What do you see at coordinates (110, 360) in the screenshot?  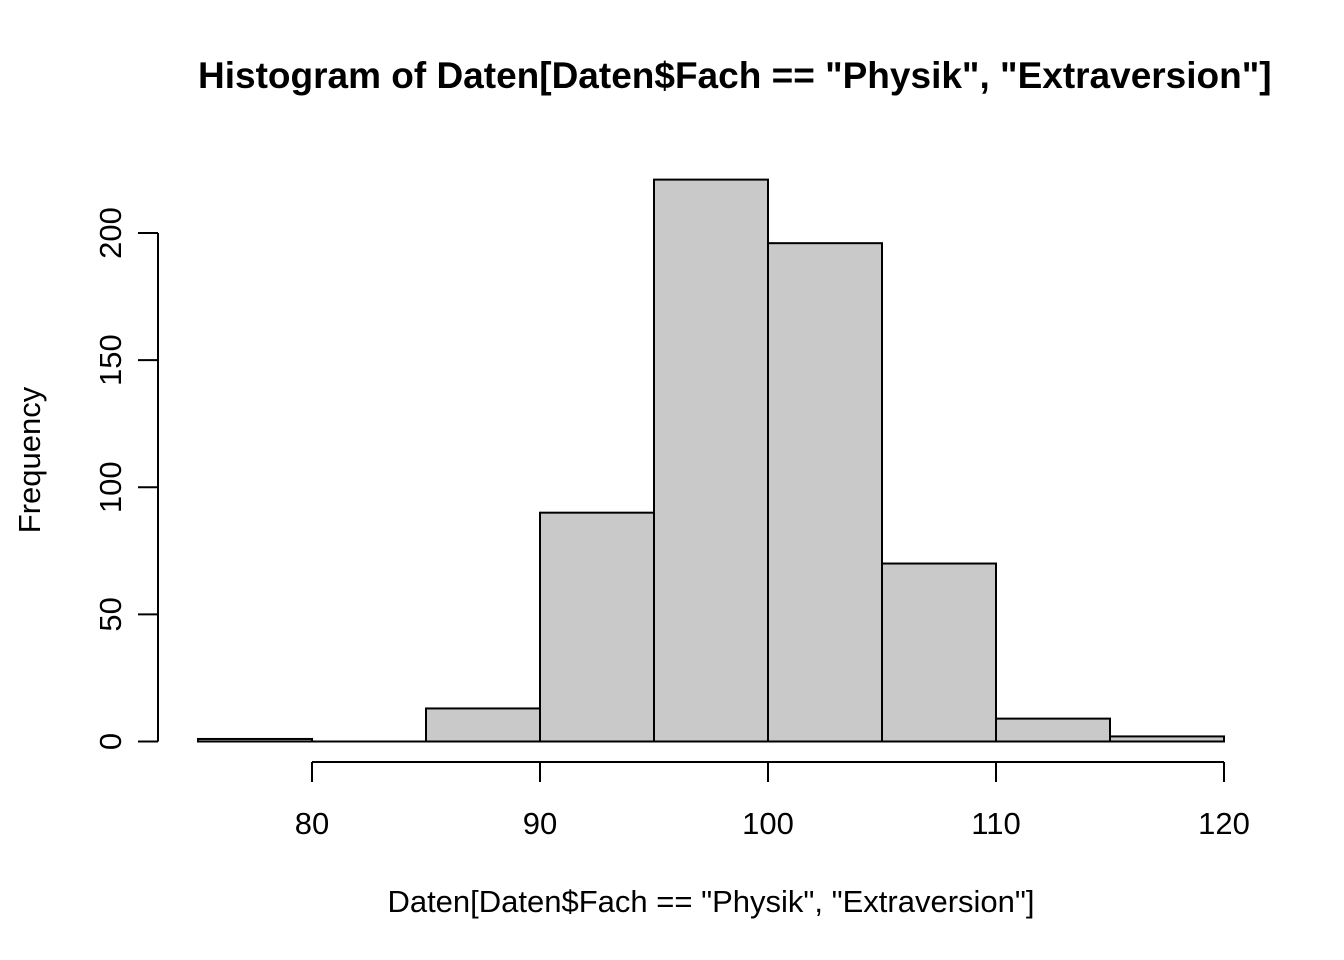 I see `y-tick-label: 150` at bounding box center [110, 360].